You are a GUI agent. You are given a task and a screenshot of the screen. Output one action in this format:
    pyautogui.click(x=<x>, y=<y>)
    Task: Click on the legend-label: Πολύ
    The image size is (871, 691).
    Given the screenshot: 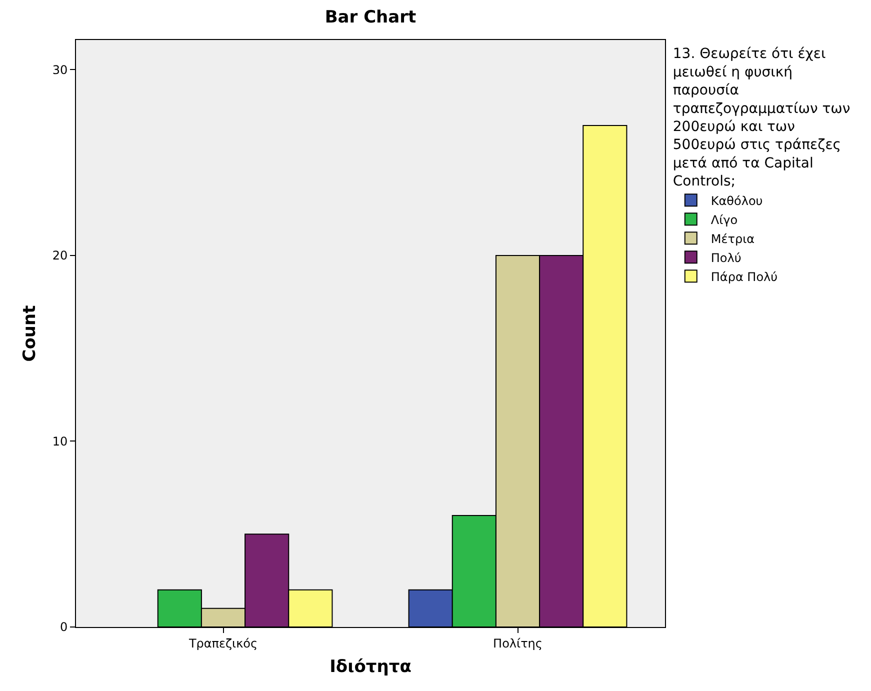 What is the action you would take?
    pyautogui.click(x=726, y=257)
    